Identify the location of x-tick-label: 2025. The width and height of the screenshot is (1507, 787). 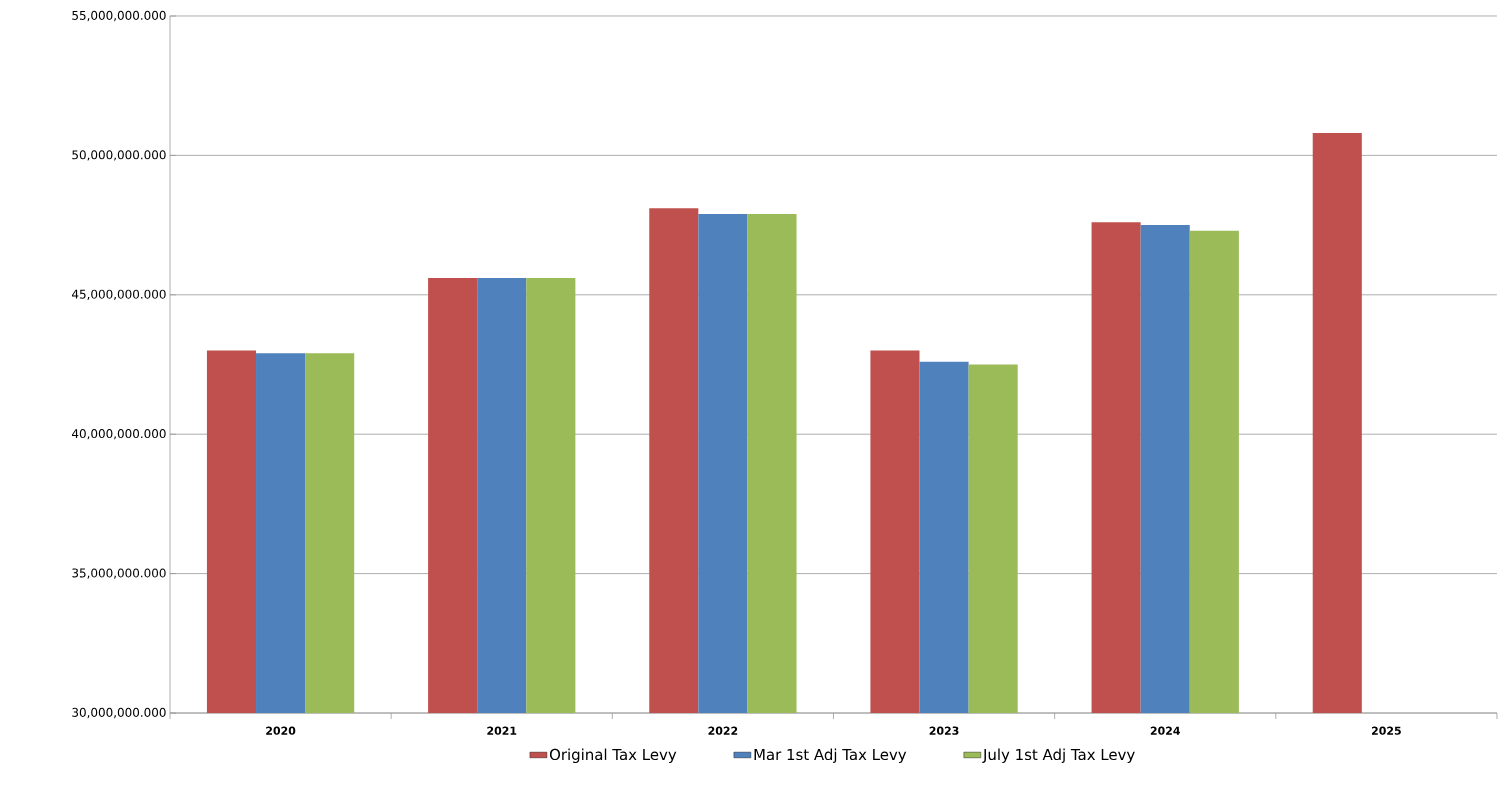
(1386, 730).